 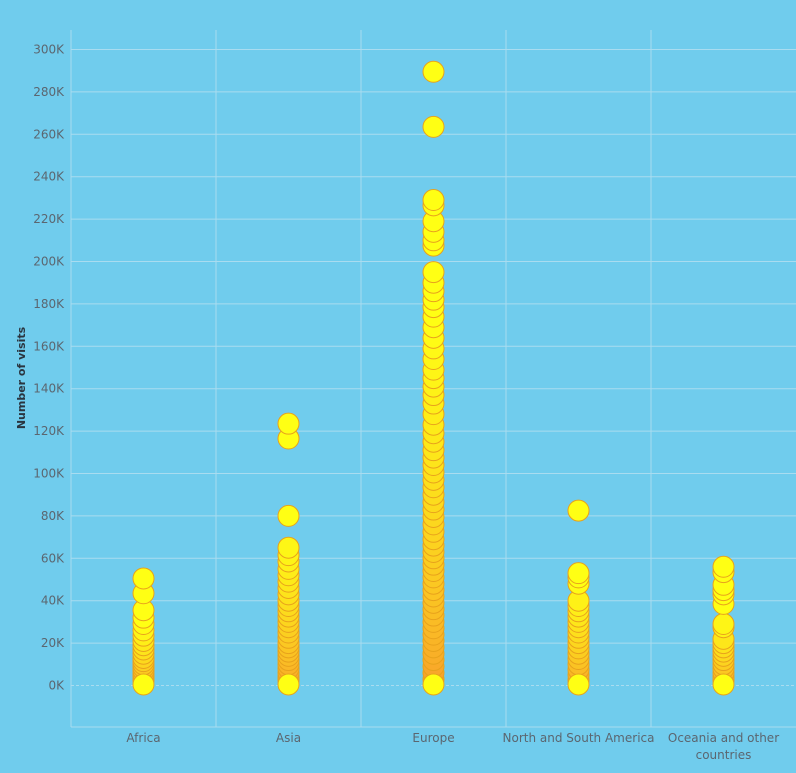 What do you see at coordinates (21, 377) in the screenshot?
I see `y-axis-title: Number of visits` at bounding box center [21, 377].